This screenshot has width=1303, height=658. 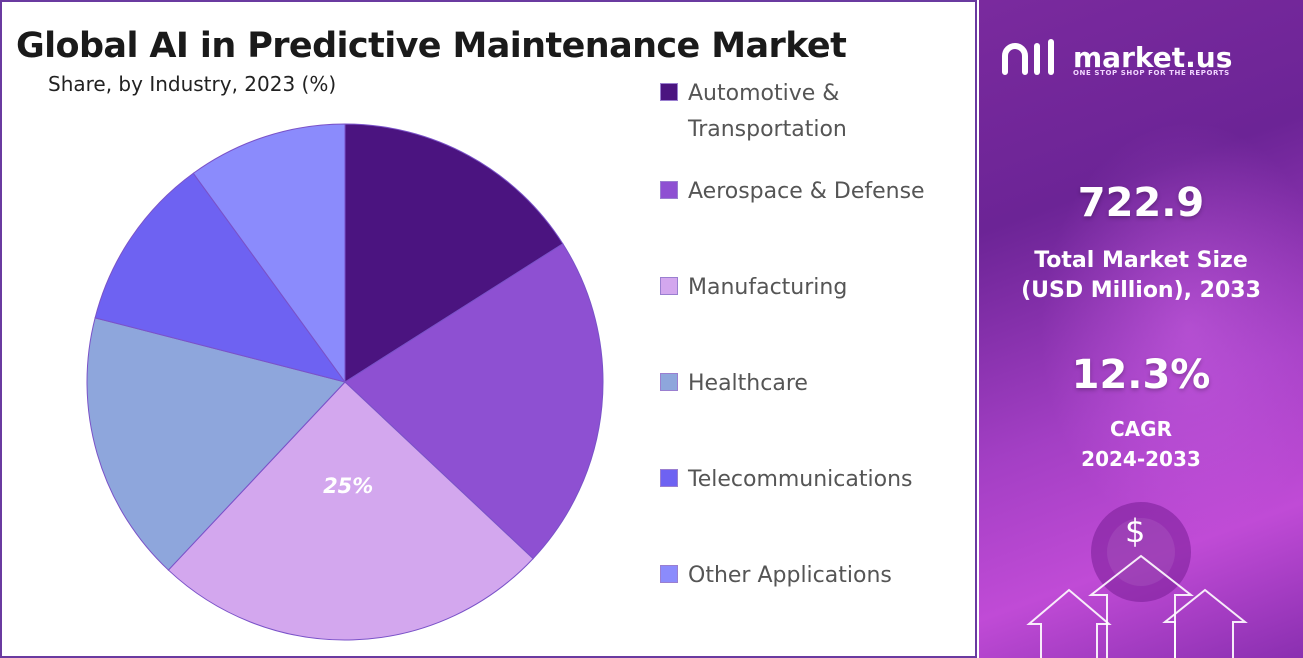 I want to click on brand-tagline: ONE STOP SHOP FOR THE REPORTS, so click(x=1151, y=73).